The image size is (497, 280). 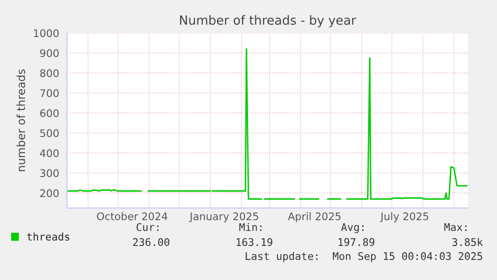 I want to click on text: 197.89, so click(x=356, y=242).